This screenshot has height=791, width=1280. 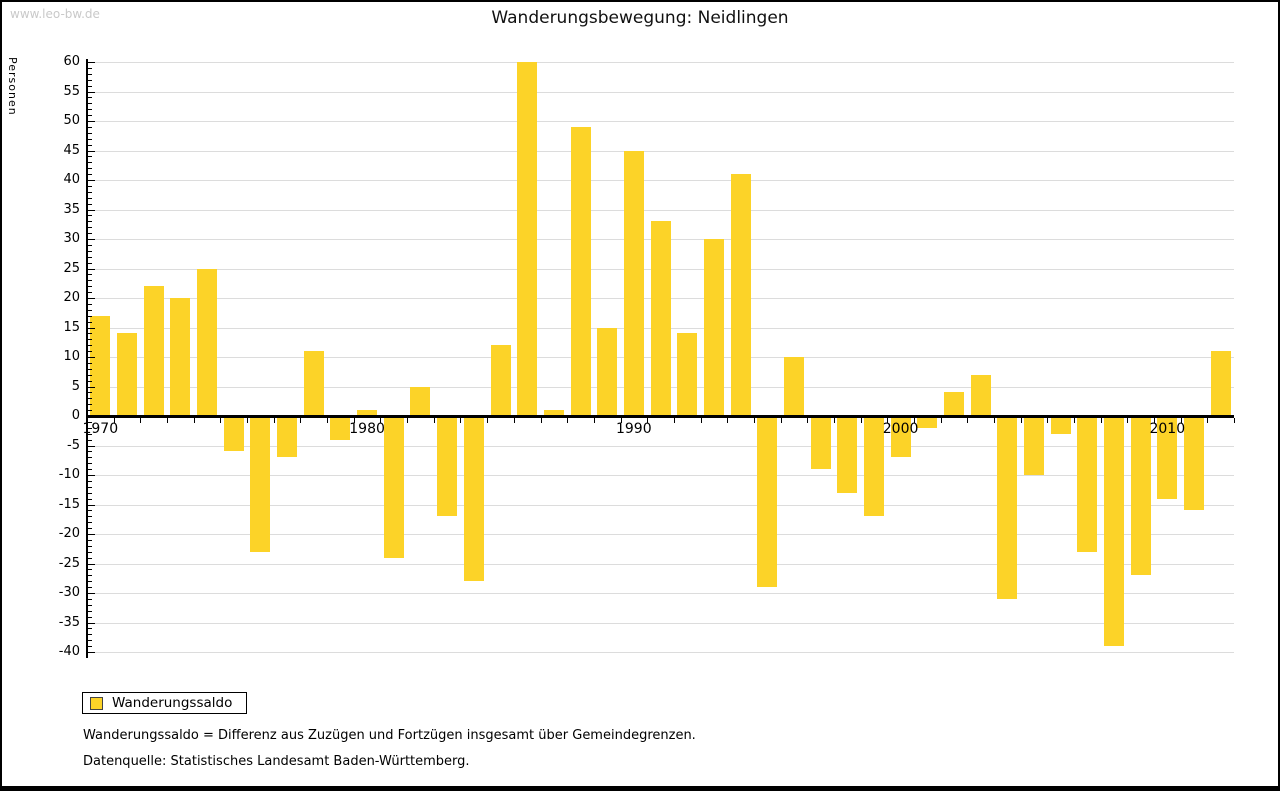 I want to click on x-axis-year-label: 2000, so click(x=900, y=429).